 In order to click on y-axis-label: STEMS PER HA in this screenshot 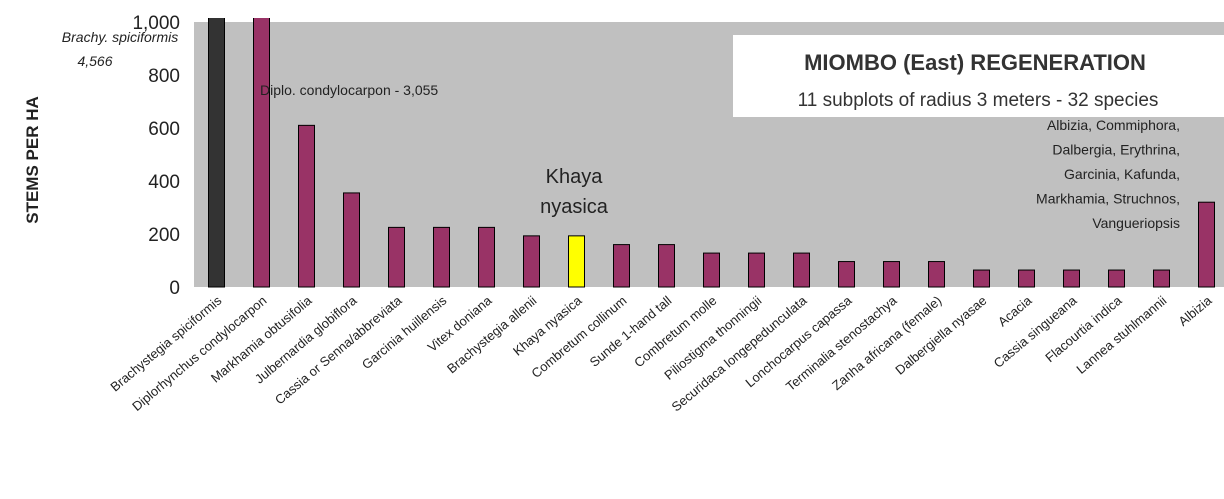, I will do `click(32, 160)`.